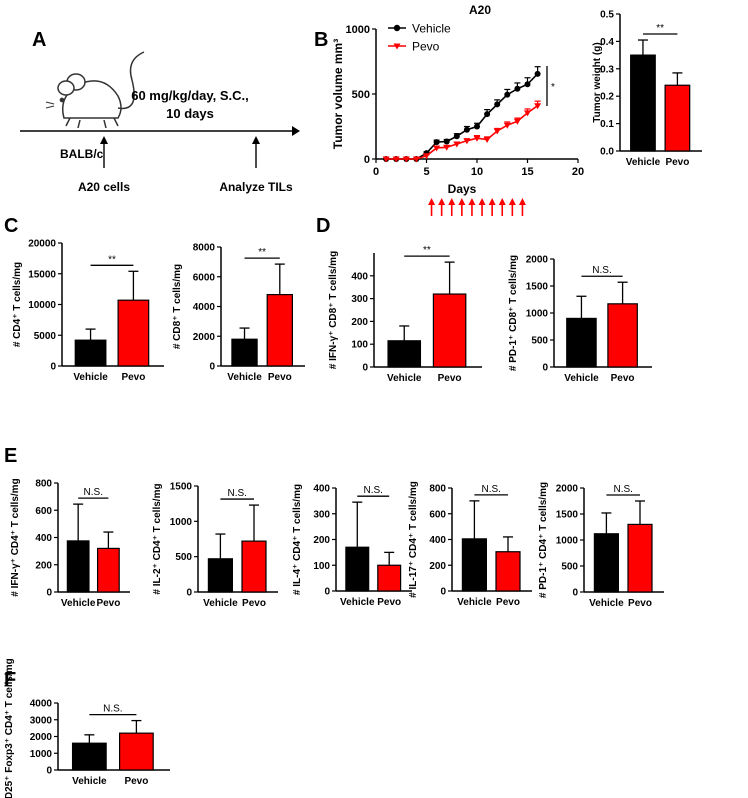  Describe the element at coordinates (607, 152) in the screenshot. I see `y-tick-label: 0.0` at that location.